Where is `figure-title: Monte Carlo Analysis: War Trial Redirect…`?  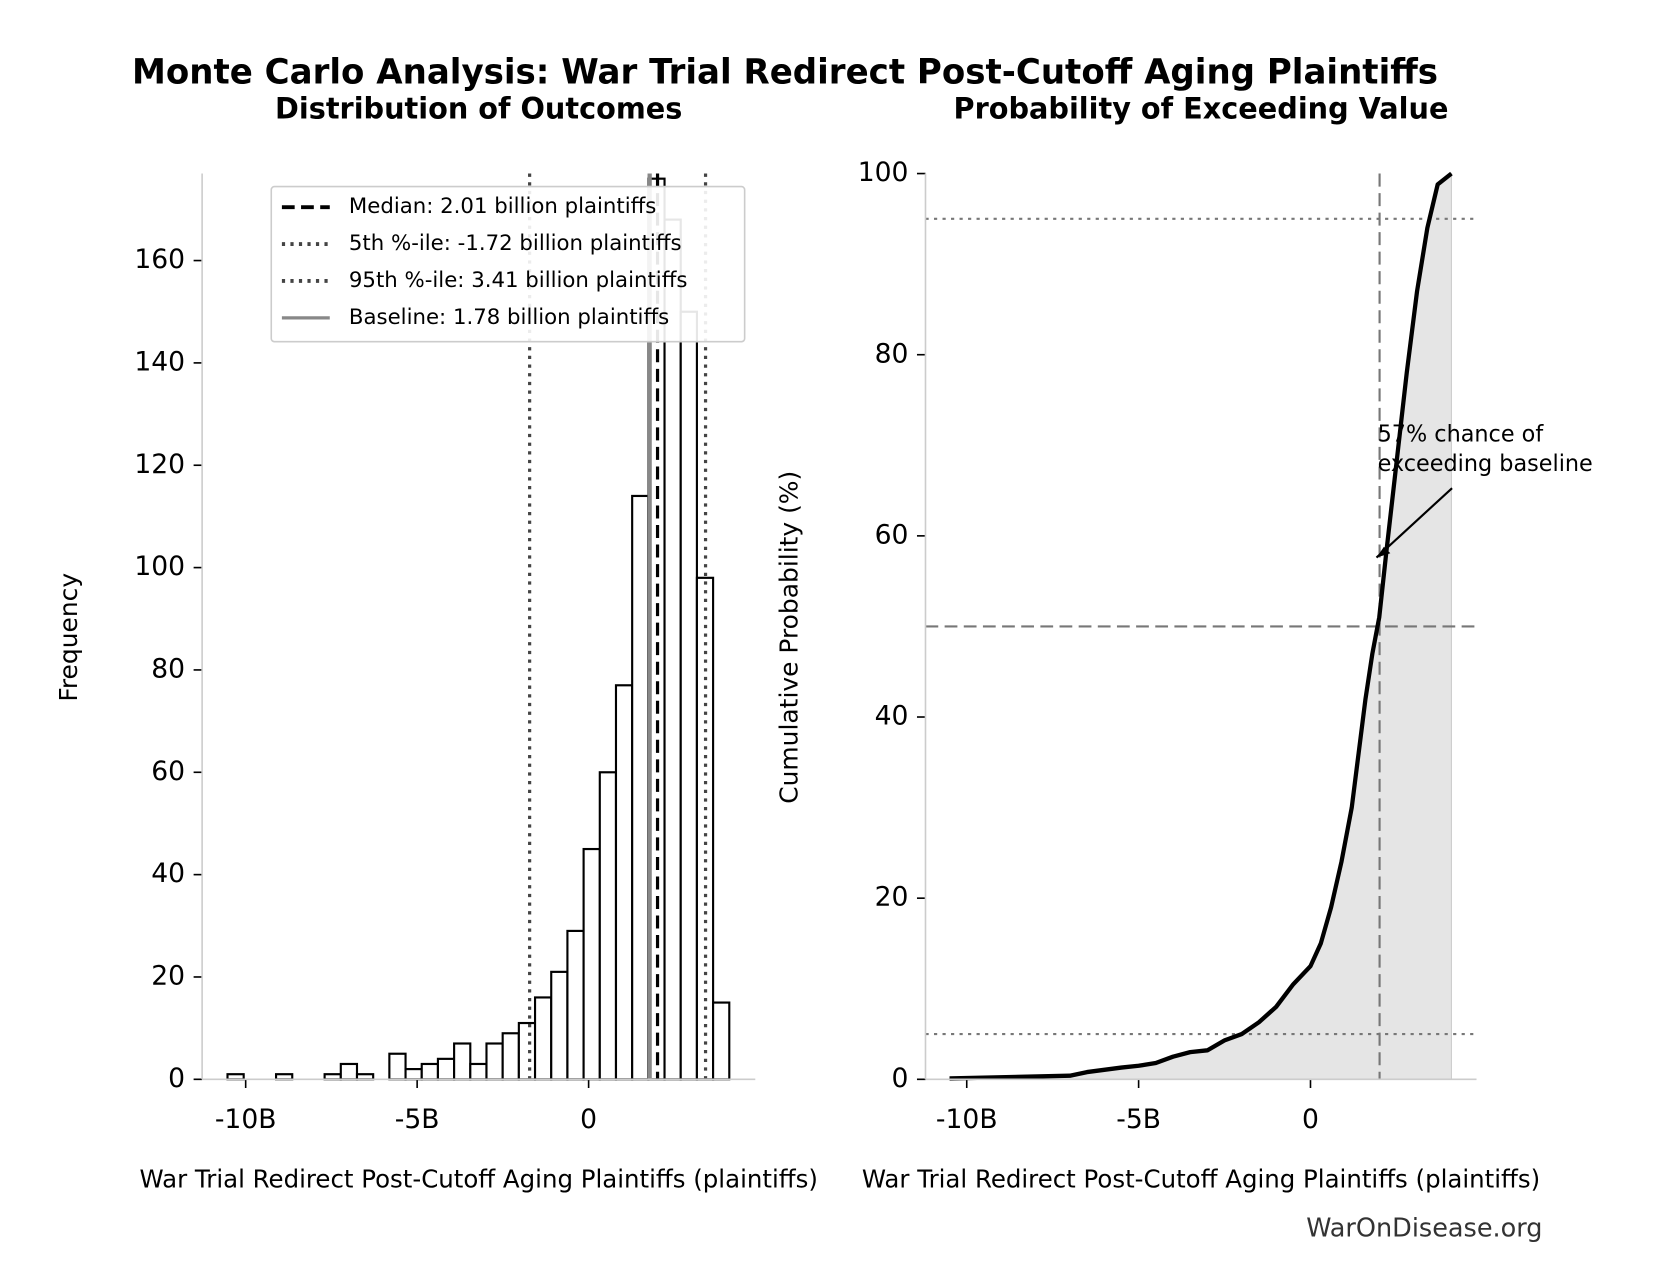 figure-title: Monte Carlo Analysis: War Trial Redirect… is located at coordinates (785, 72).